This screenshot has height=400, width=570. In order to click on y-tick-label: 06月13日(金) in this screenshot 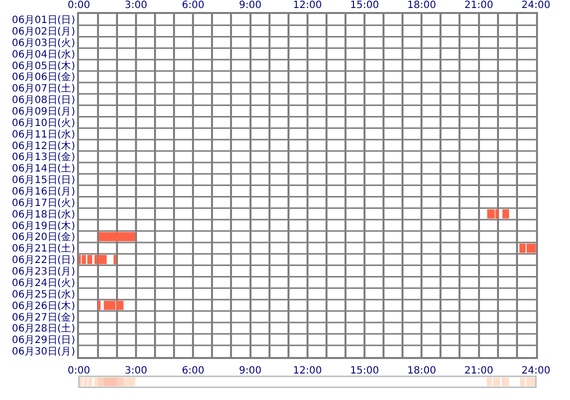, I will do `click(44, 157)`.